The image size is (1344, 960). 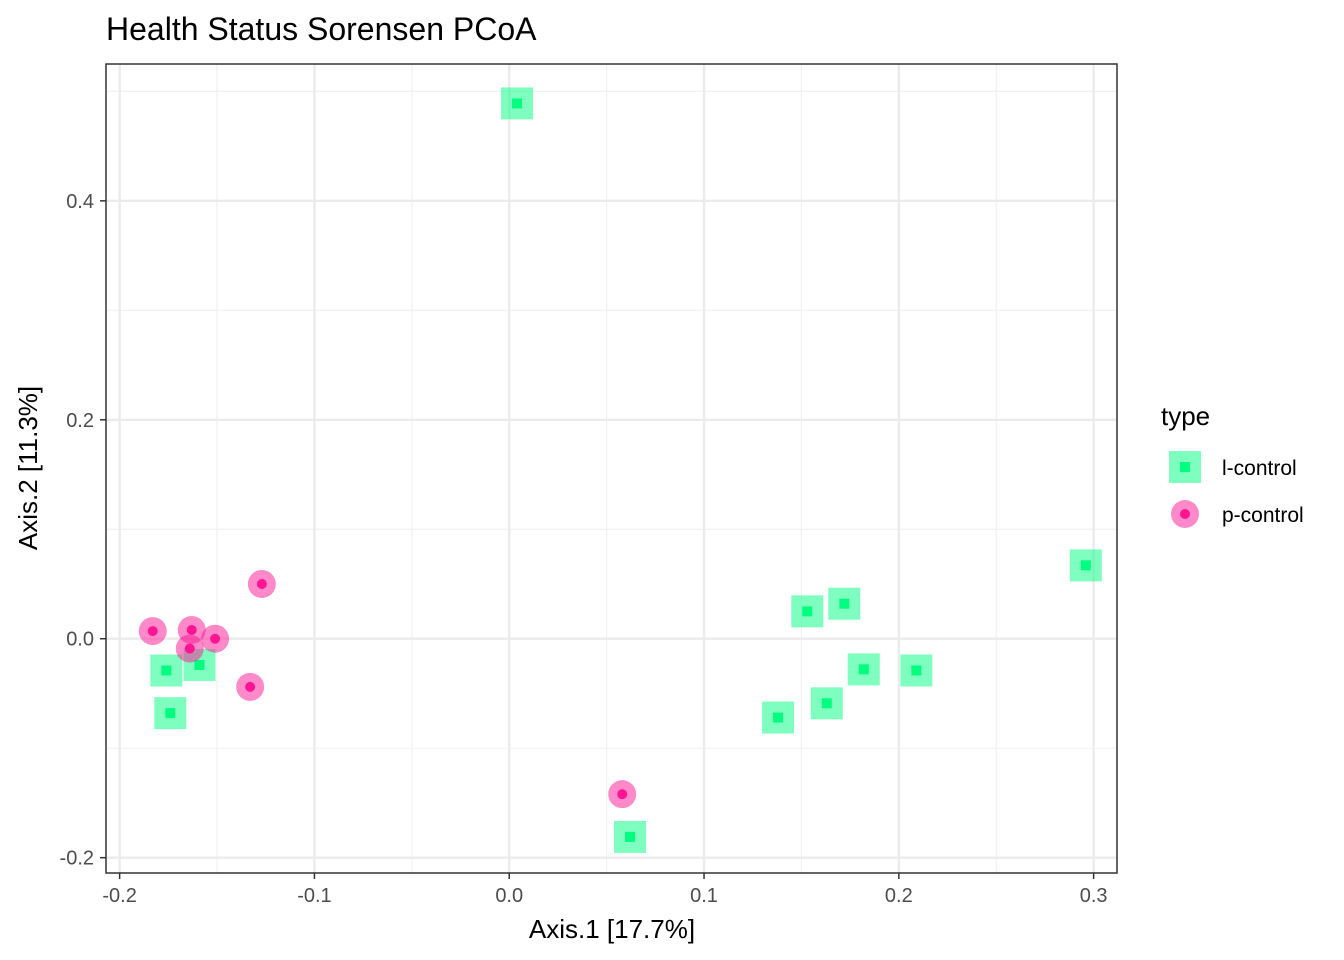 I want to click on y-tick-label: 0.0, so click(x=80, y=640).